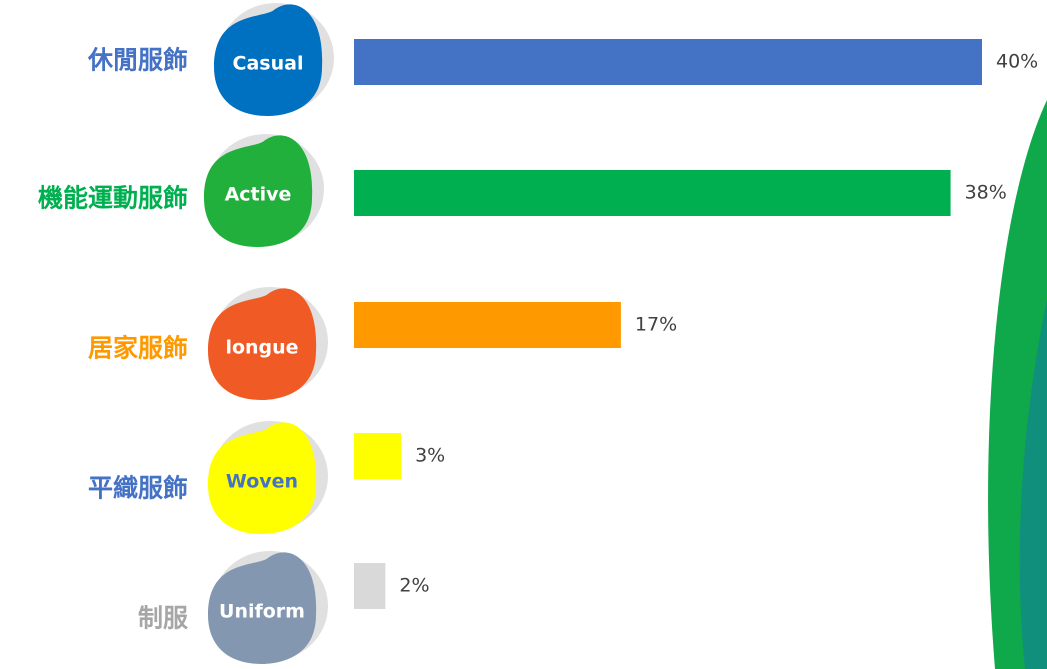  I want to click on value-label: 40%, so click(1017, 62).